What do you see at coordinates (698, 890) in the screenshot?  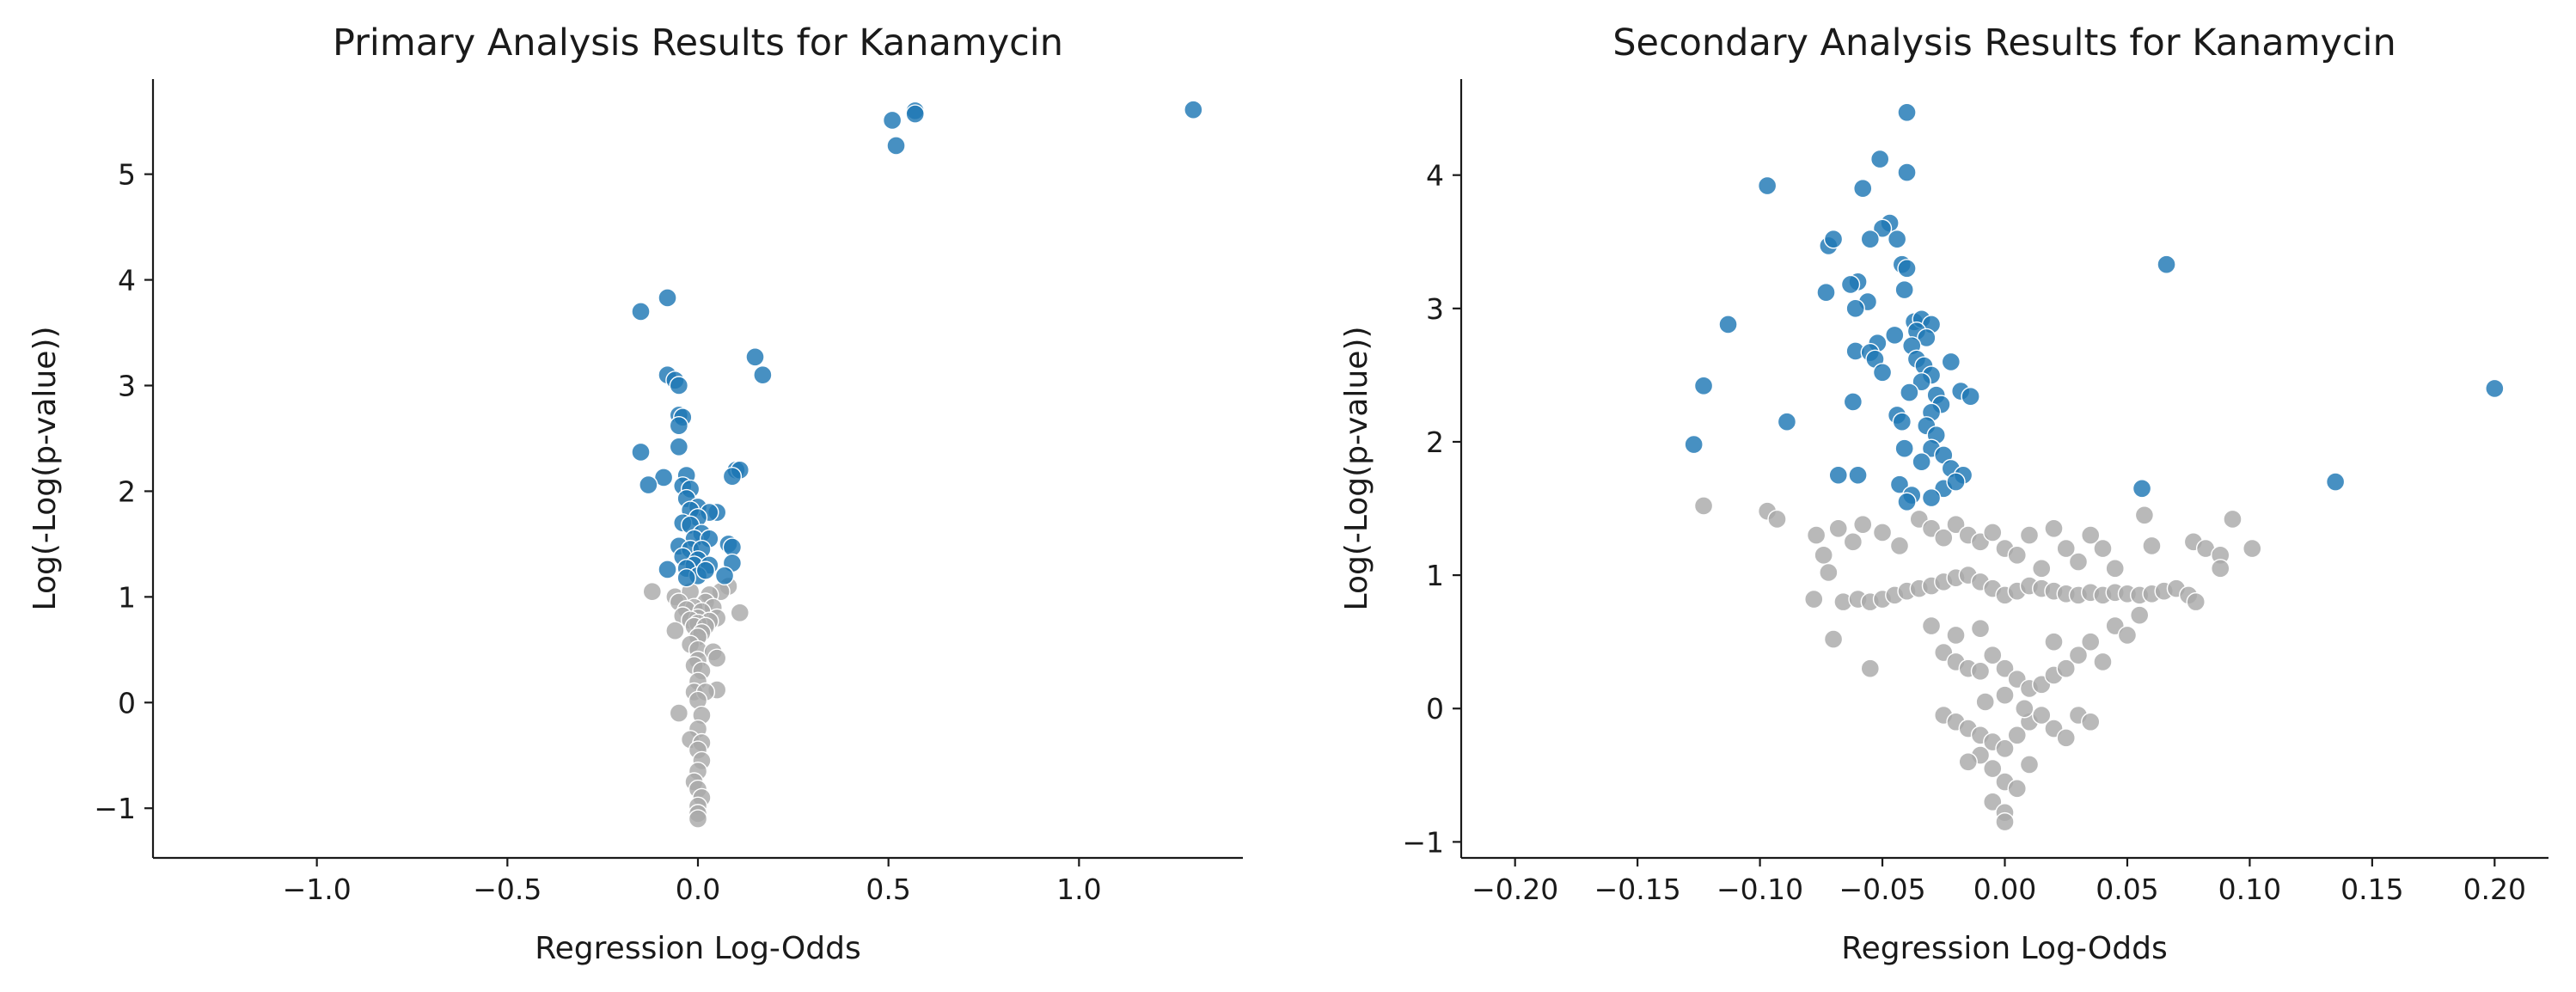 I see `primary-x-tick-label: 0.0` at bounding box center [698, 890].